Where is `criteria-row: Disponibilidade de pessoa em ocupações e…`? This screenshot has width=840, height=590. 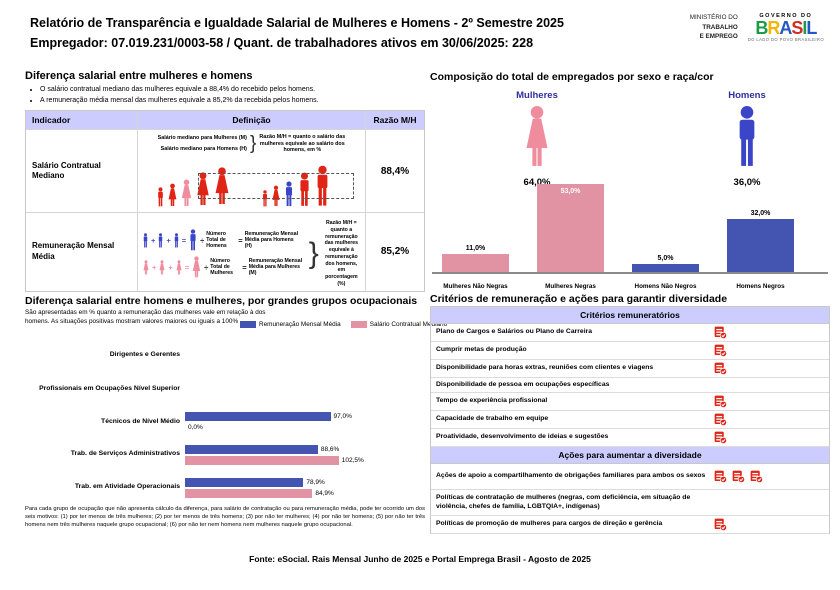
criteria-row: Disponibilidade de pessoa em ocupações e… is located at coordinates (630, 385).